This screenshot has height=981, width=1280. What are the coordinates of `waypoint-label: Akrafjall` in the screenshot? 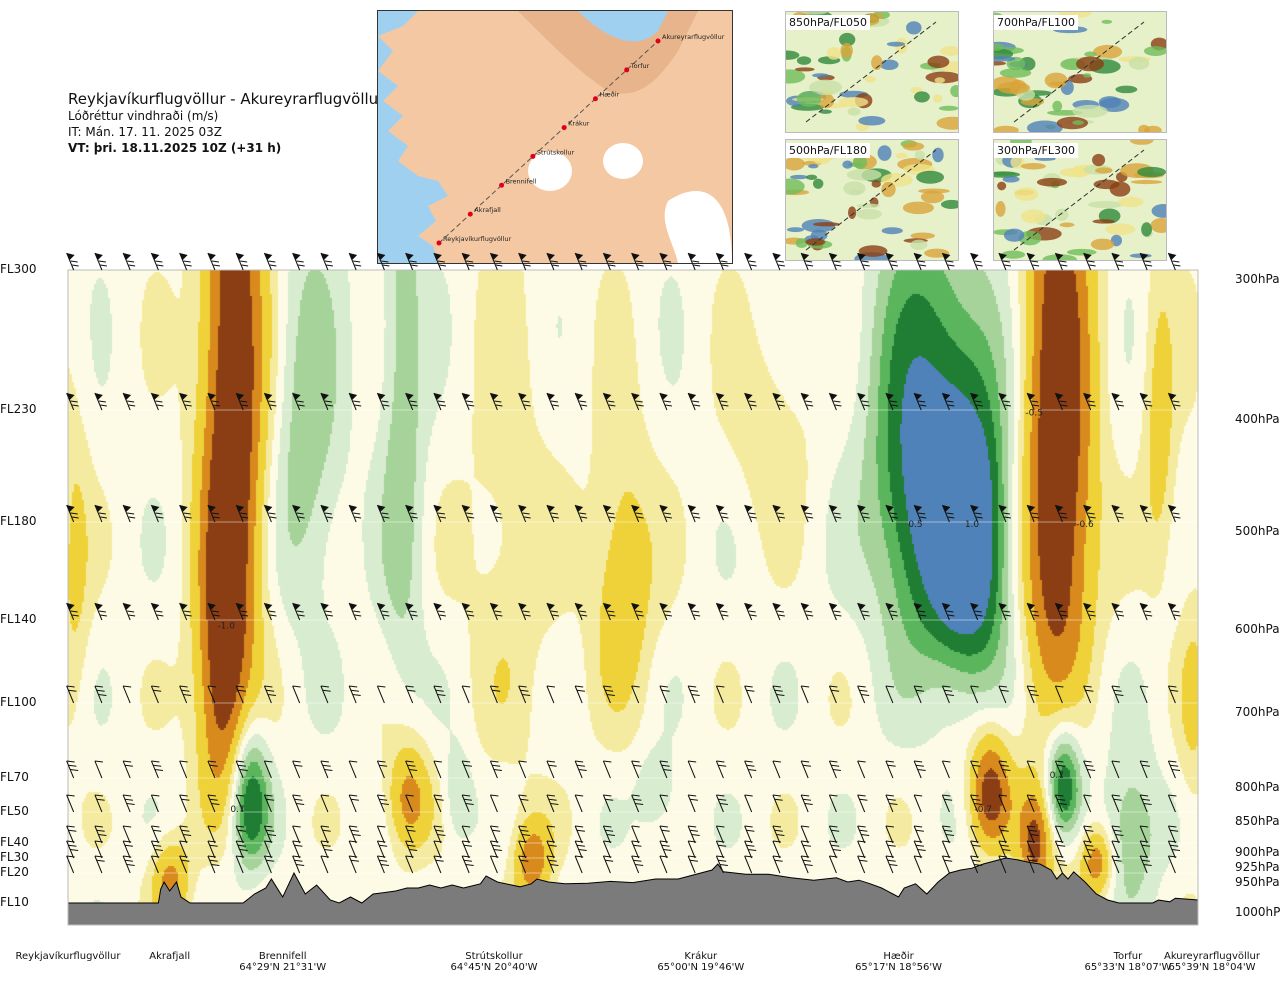 It's located at (170, 956).